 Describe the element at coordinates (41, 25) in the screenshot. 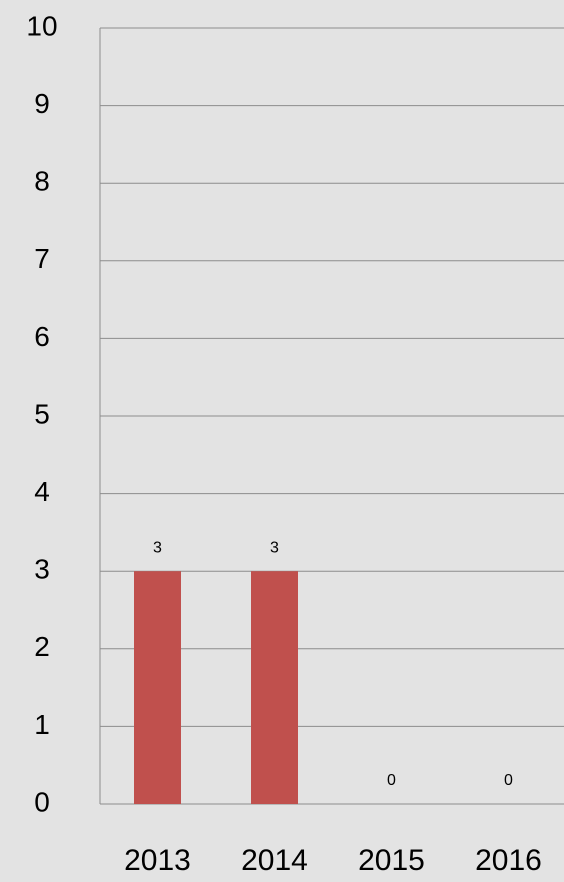

I see `y-tick-label: 10` at that location.